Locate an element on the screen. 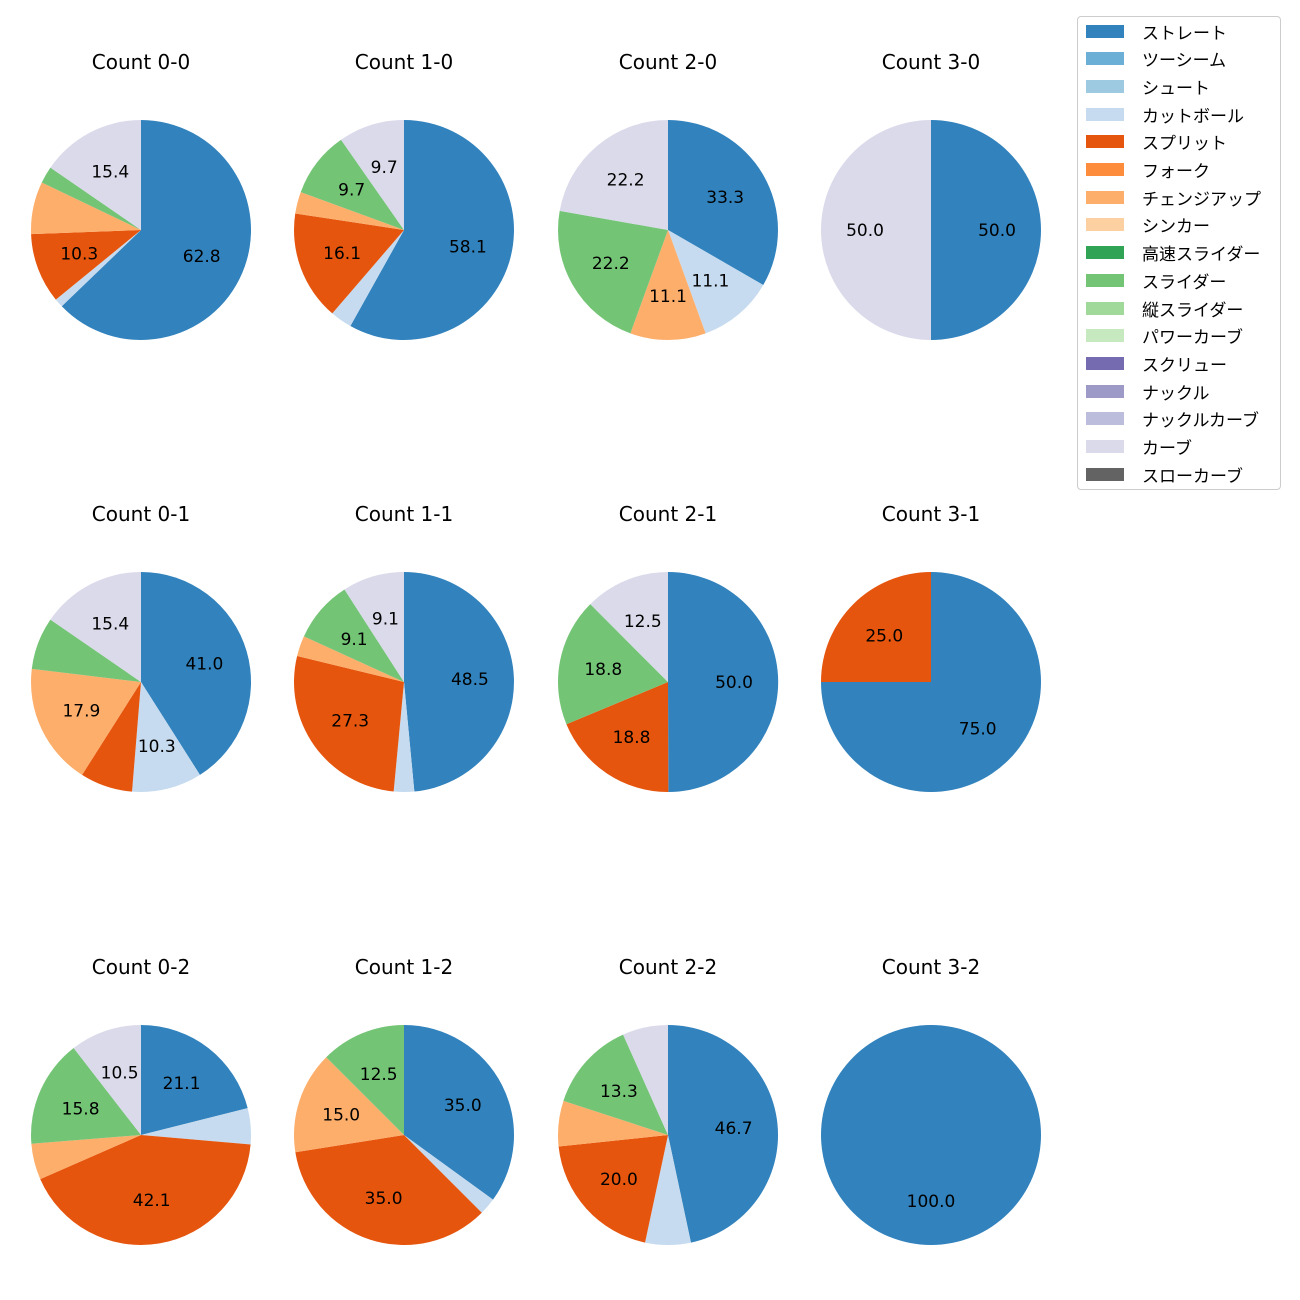 This screenshot has height=1300, width=1300. slice-value-label: 100.0 is located at coordinates (931, 1202).